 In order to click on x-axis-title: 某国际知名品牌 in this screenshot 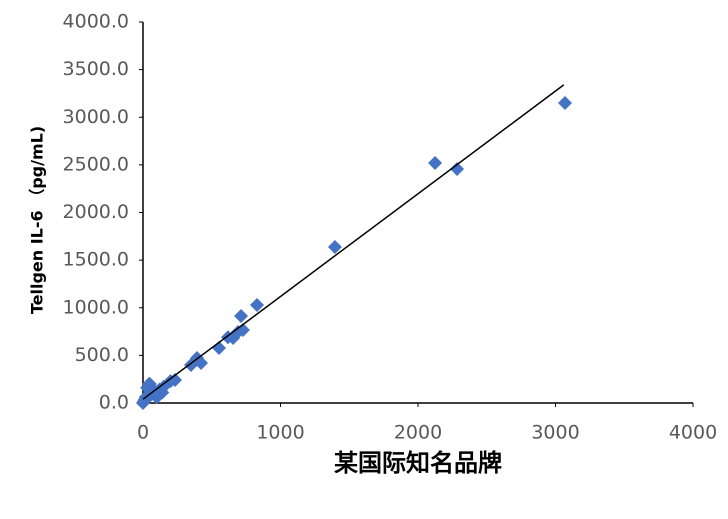, I will do `click(418, 463)`.